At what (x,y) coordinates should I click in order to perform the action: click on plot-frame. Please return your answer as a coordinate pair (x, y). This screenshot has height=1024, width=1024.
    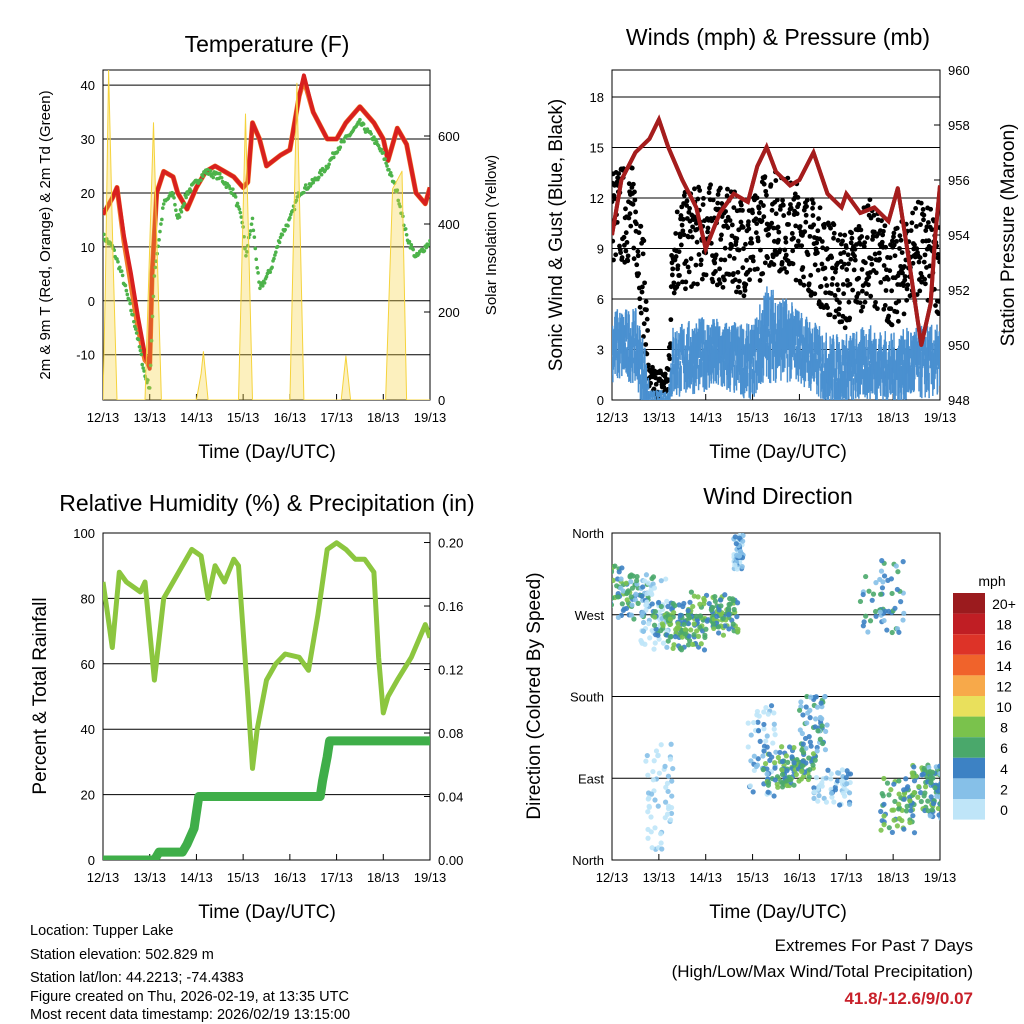
    Looking at the image, I should click on (776, 696).